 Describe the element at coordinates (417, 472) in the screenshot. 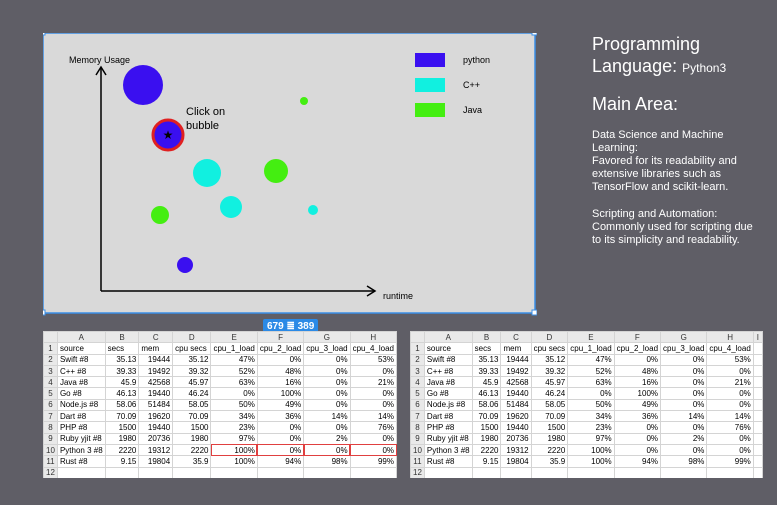

I see `row-header: 12` at that location.